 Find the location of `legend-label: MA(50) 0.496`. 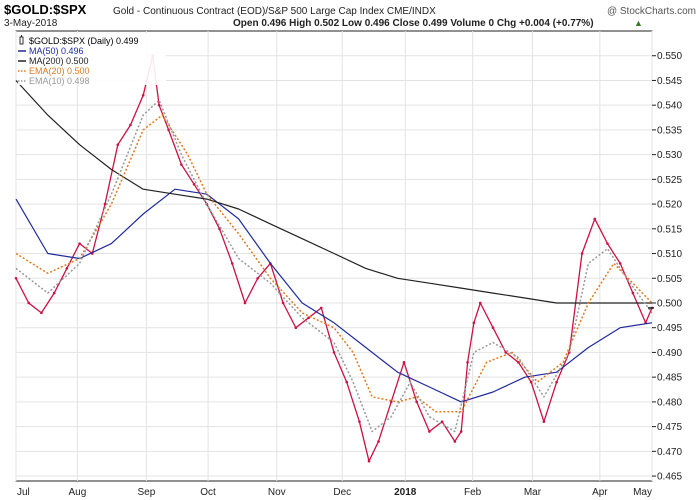

legend-label: MA(50) 0.496 is located at coordinates (56, 51).